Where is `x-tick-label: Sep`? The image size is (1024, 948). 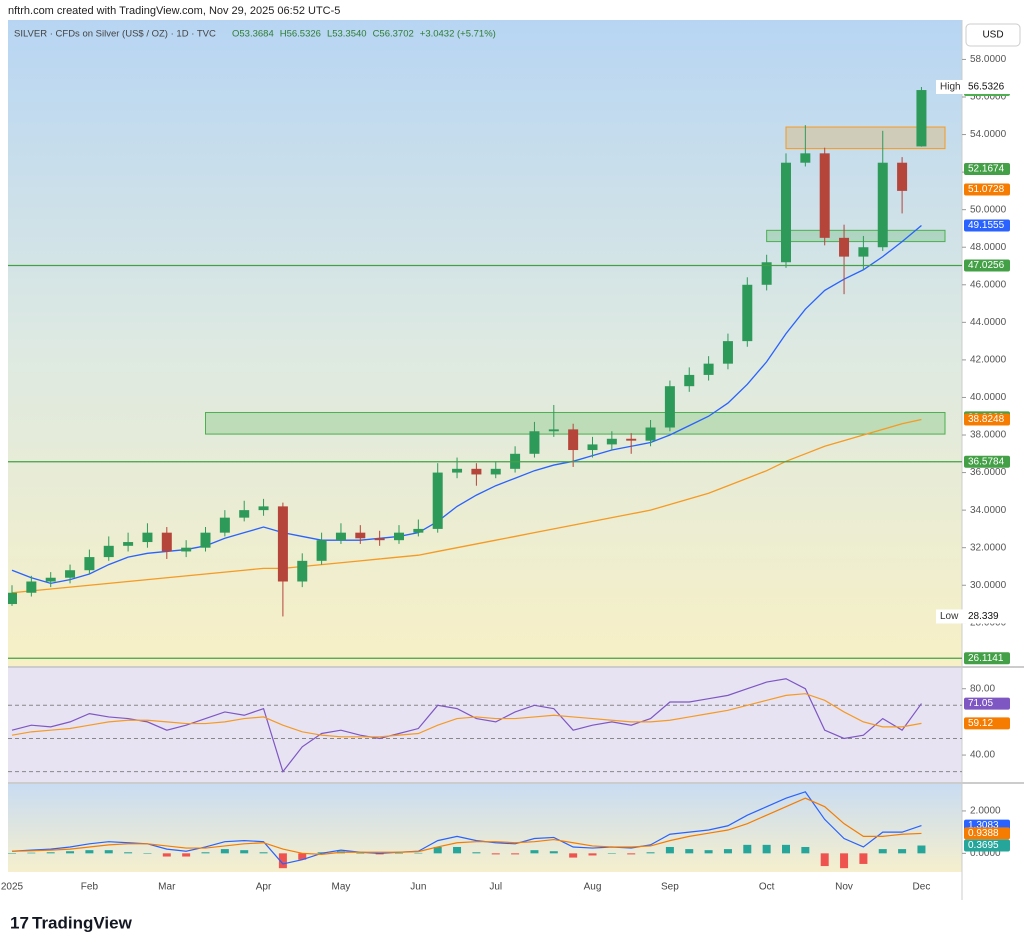 x-tick-label: Sep is located at coordinates (670, 887).